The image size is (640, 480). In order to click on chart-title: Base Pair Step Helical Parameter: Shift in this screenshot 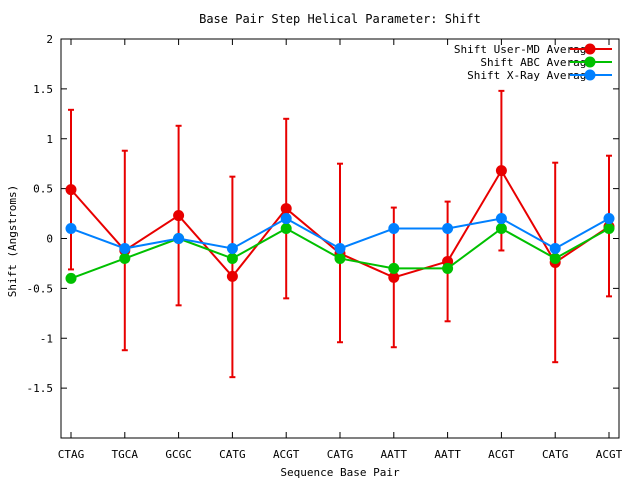, I will do `click(340, 19)`.